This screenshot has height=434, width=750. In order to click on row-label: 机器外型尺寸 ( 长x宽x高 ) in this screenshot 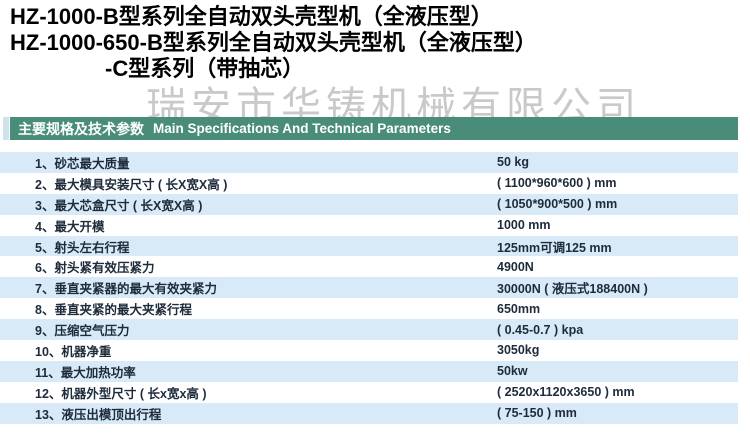, I will do `click(134, 393)`.